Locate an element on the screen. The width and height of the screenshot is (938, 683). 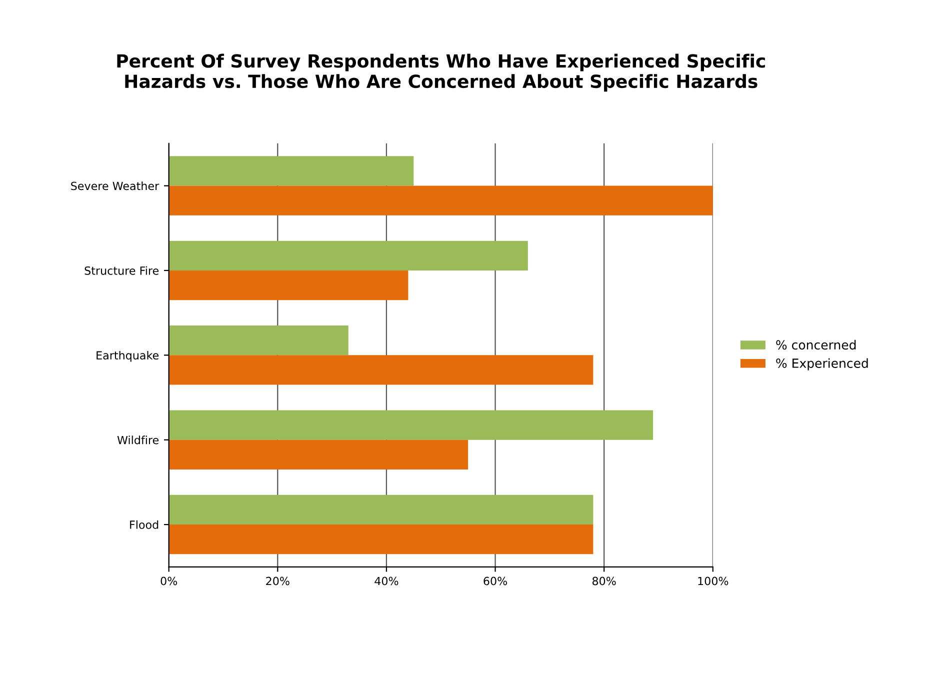
x-tick-label: 100% is located at coordinates (713, 581).